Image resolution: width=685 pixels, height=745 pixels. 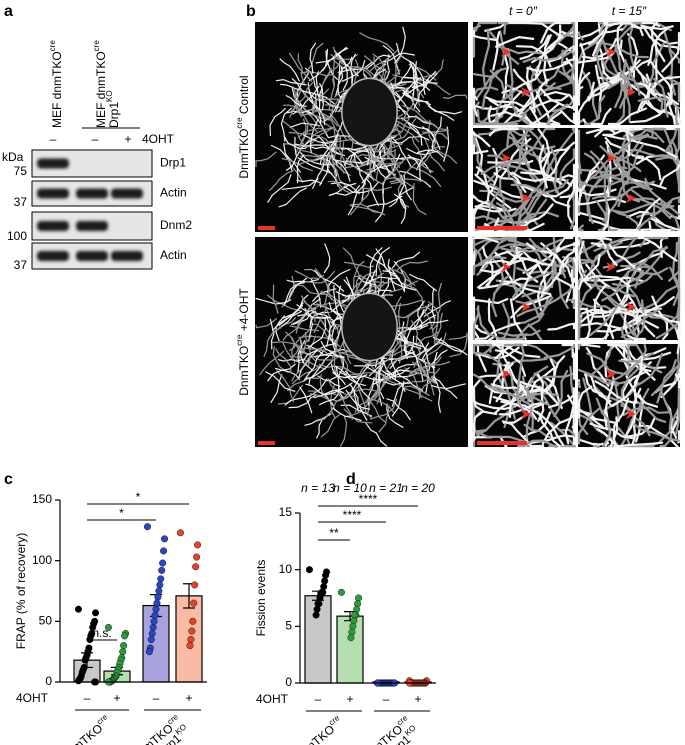 What do you see at coordinates (127, 193) in the screenshot?
I see `blot-band` at bounding box center [127, 193].